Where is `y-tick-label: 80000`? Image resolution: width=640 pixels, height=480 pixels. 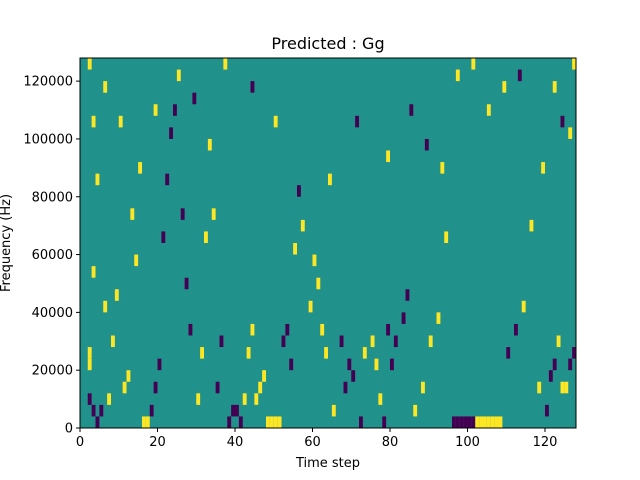 y-tick-label: 80000 is located at coordinates (52, 197).